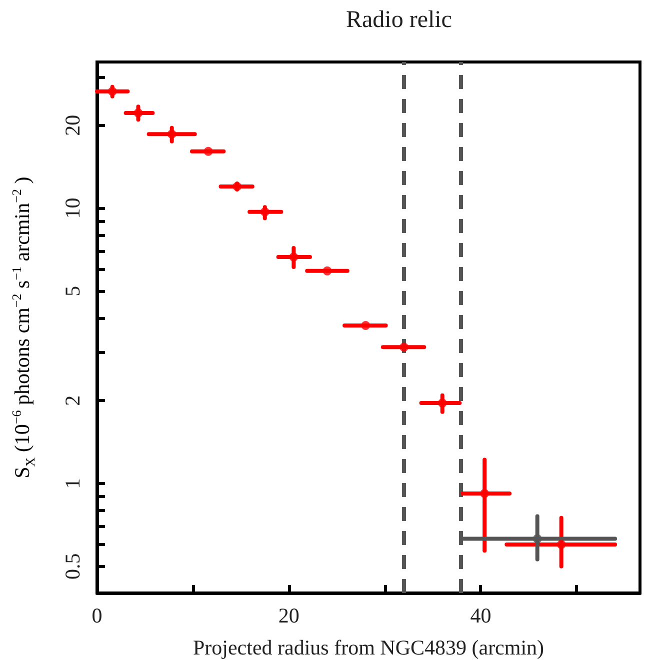 The height and width of the screenshot is (669, 652). What do you see at coordinates (72, 400) in the screenshot?
I see `y-tick-label: 2` at bounding box center [72, 400].